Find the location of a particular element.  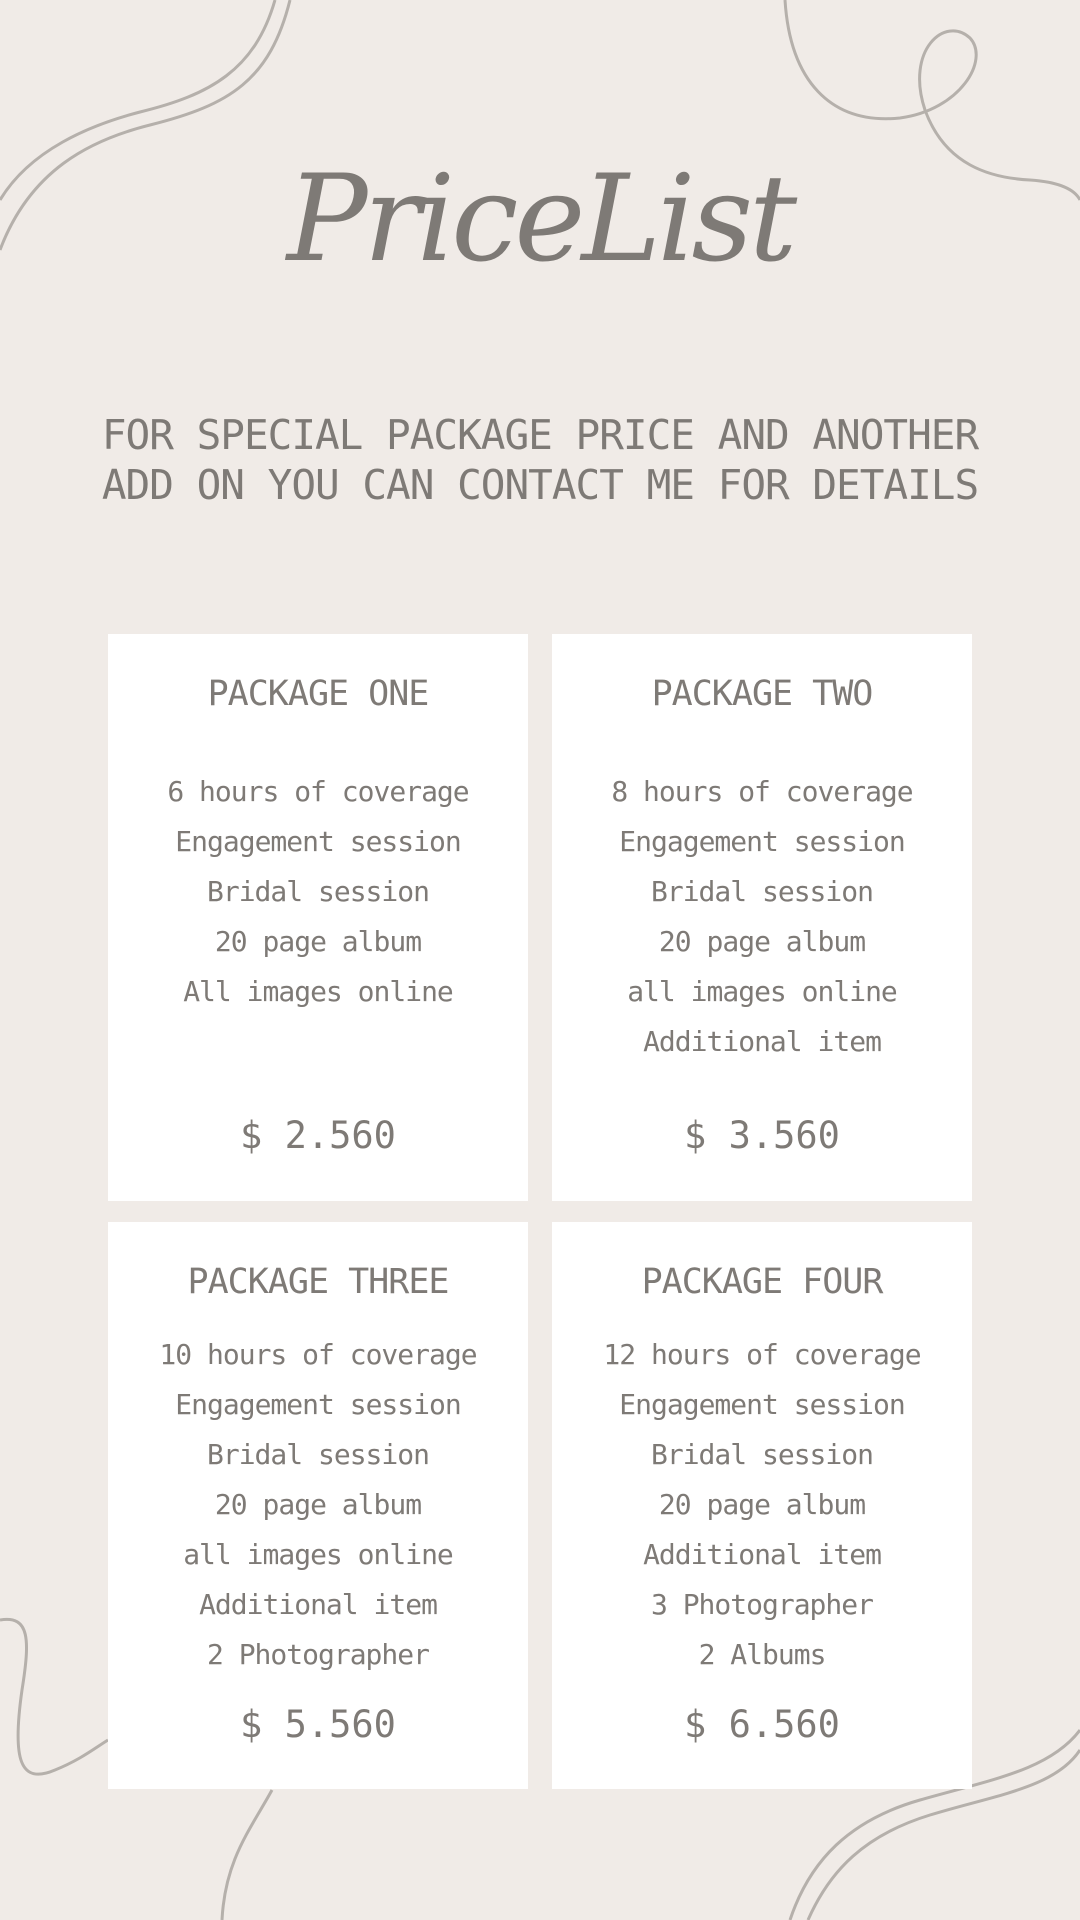

list-item: 2 Photographer is located at coordinates (318, 1654).